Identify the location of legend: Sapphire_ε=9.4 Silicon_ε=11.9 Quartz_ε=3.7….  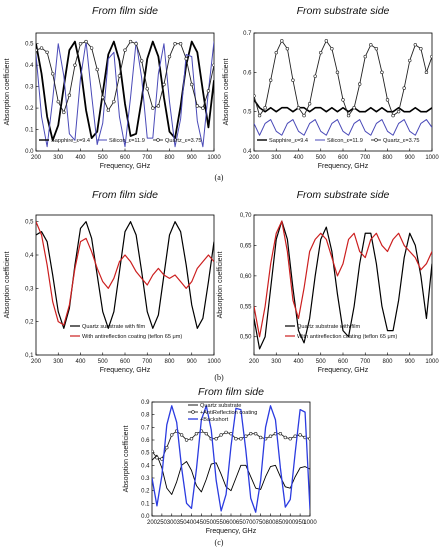
(338, 141).